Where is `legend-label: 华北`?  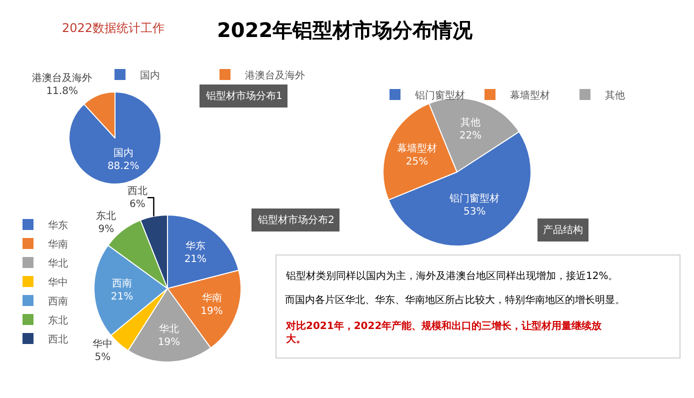
legend-label: 华北 is located at coordinates (58, 263).